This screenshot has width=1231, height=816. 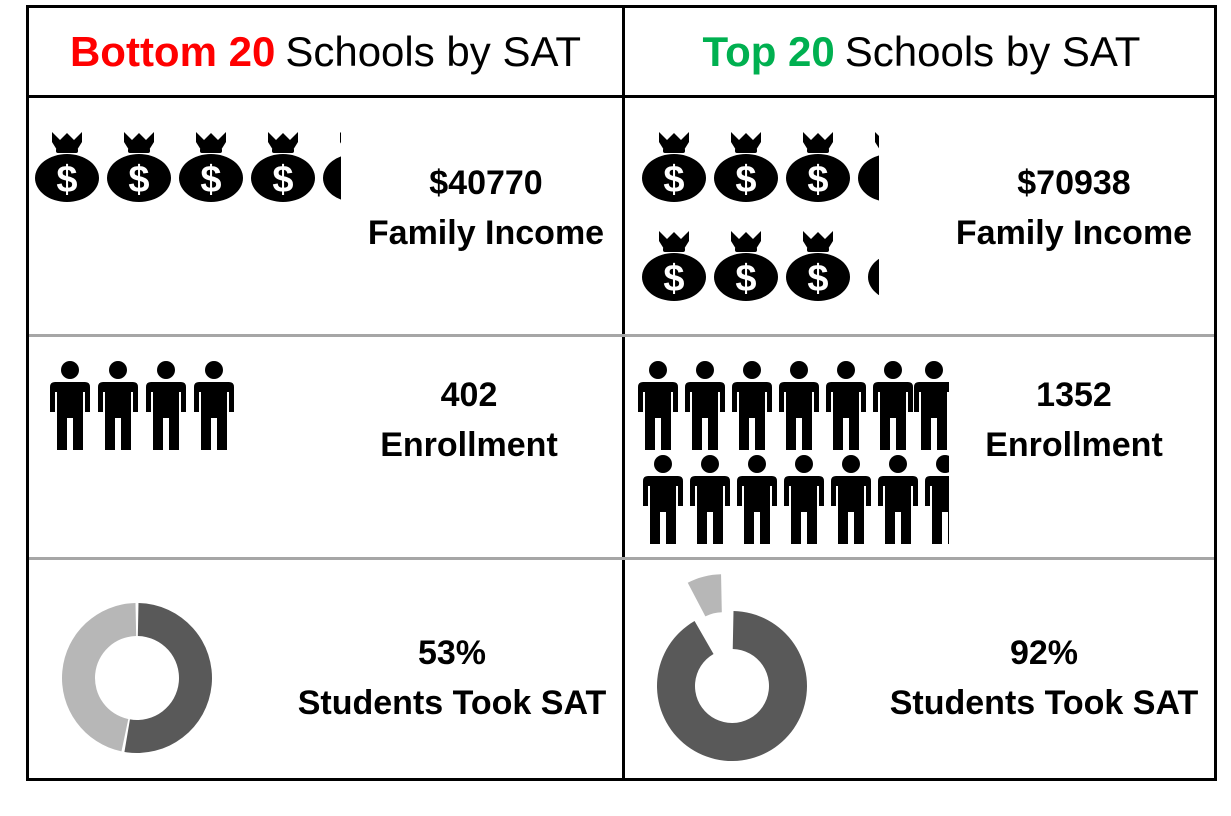 I want to click on left-sat-label: Students Took SAT, so click(x=452, y=703).